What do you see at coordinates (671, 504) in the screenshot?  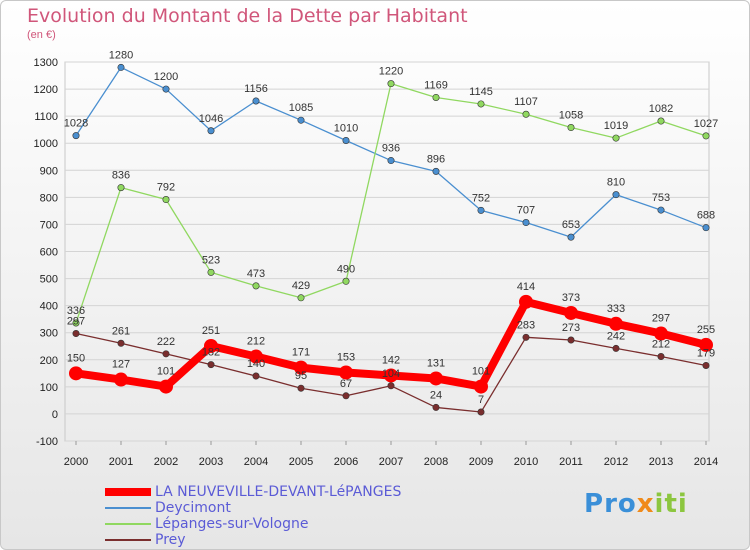 I see `logo-letter: t` at bounding box center [671, 504].